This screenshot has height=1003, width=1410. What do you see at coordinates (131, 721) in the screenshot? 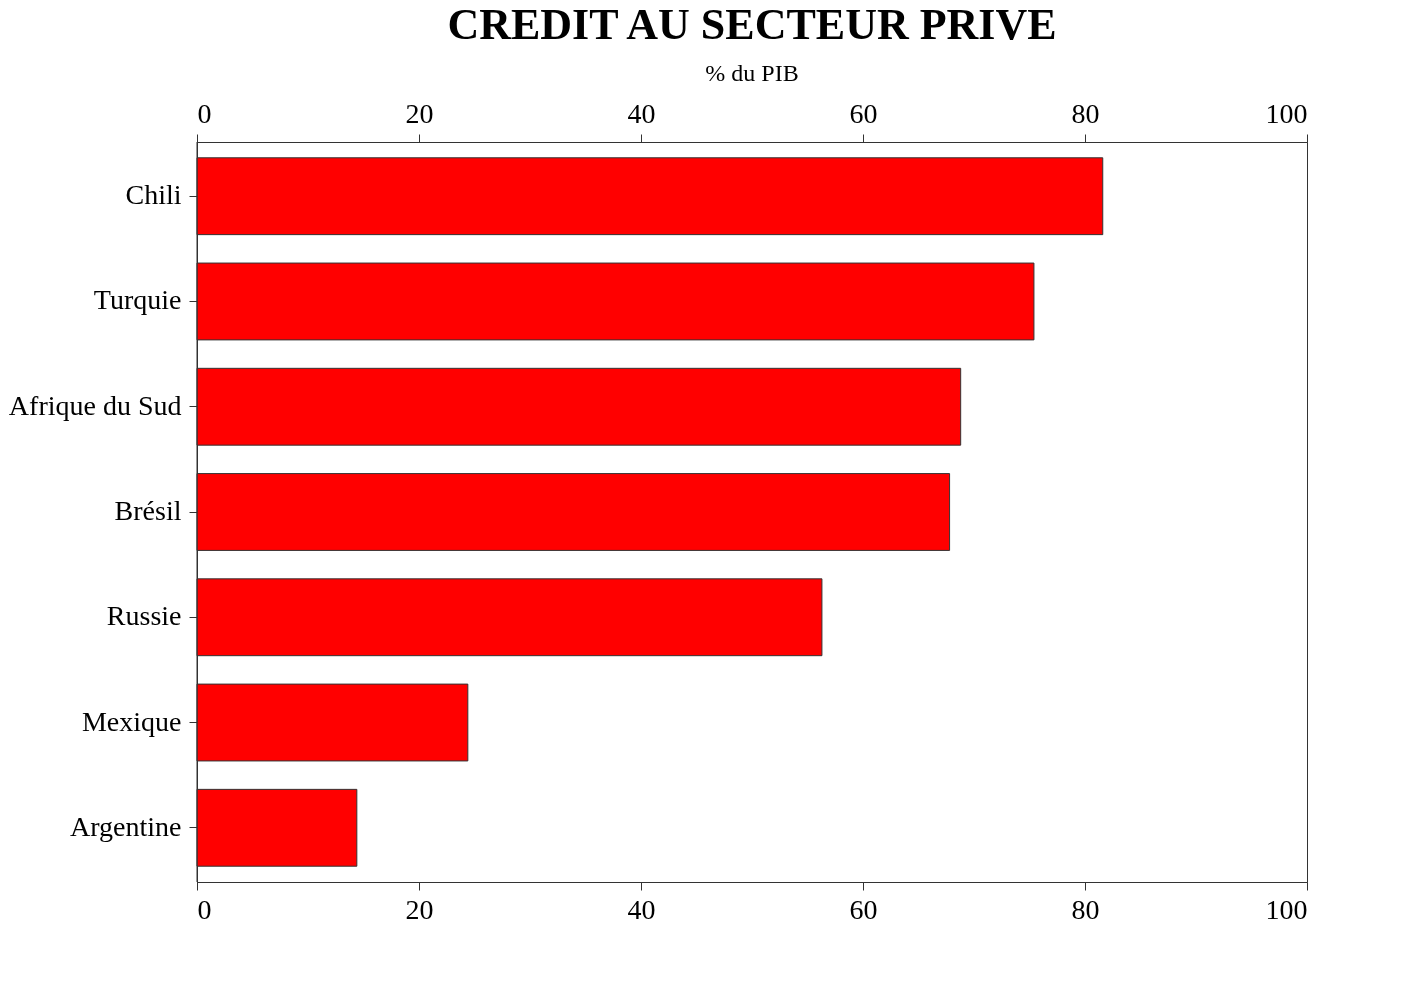
I see `y-tick-label: Mexique` at bounding box center [131, 721].